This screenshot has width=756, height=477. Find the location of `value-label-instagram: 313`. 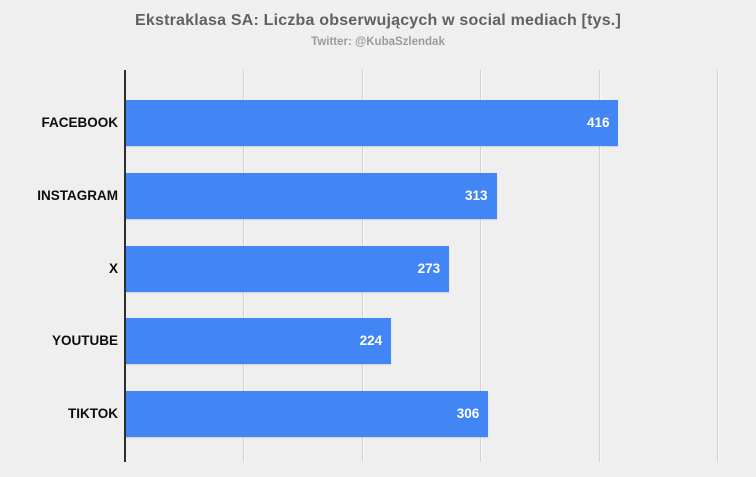

value-label-instagram: 313 is located at coordinates (476, 195).